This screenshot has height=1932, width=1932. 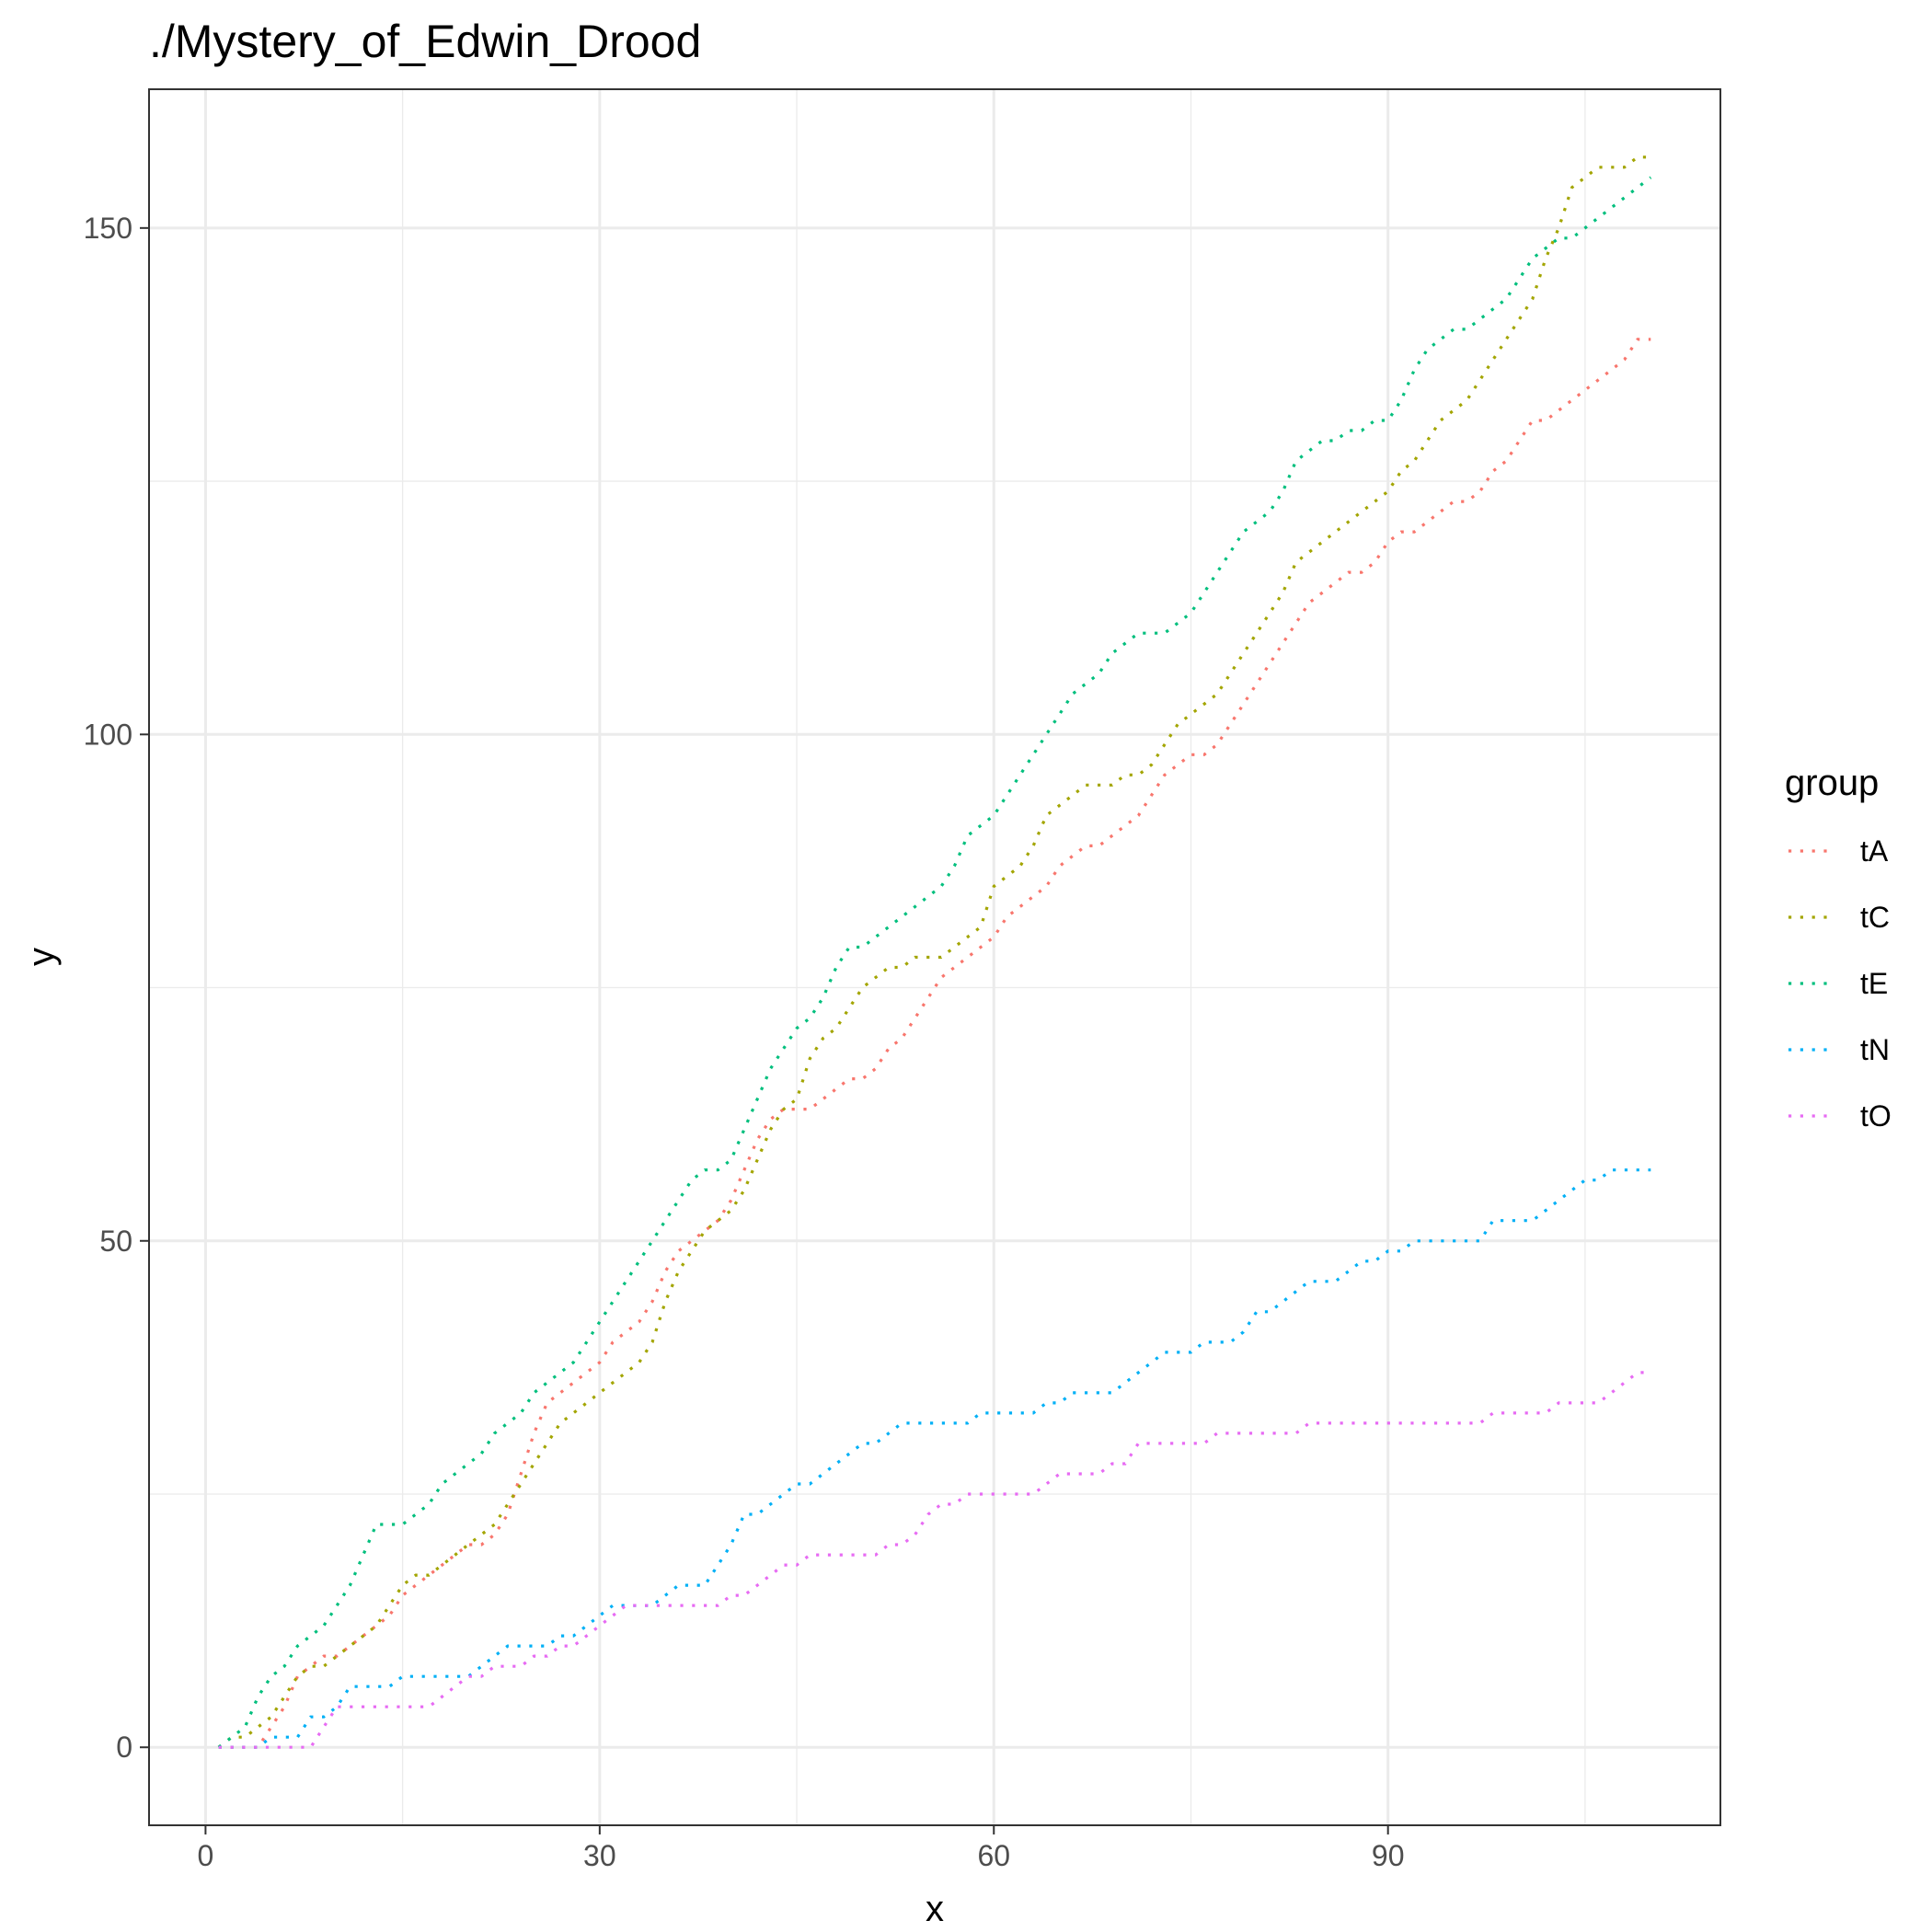 What do you see at coordinates (1874, 983) in the screenshot?
I see `legend-label-tE: tE` at bounding box center [1874, 983].